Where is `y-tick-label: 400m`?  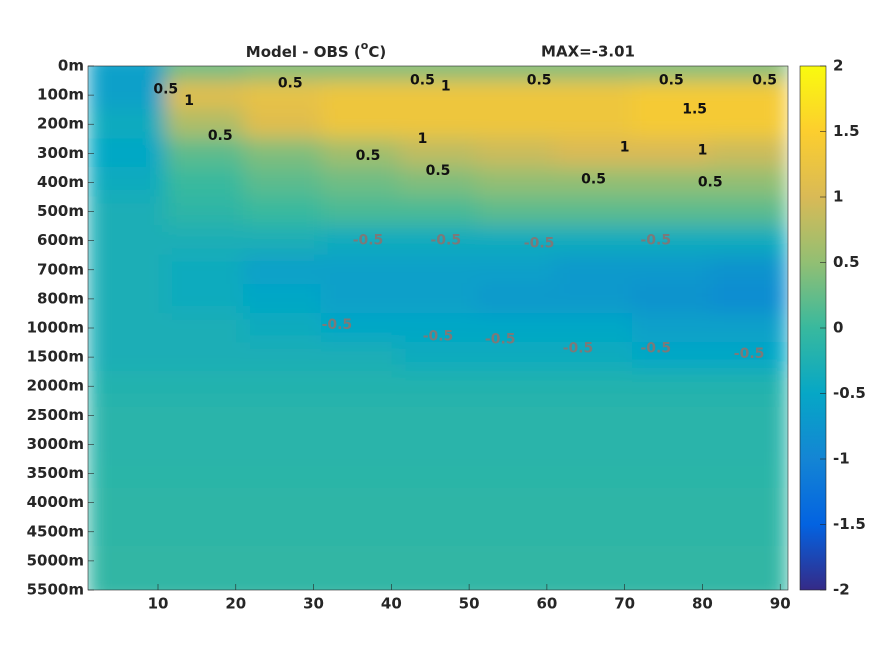 y-tick-label: 400m is located at coordinates (60, 182).